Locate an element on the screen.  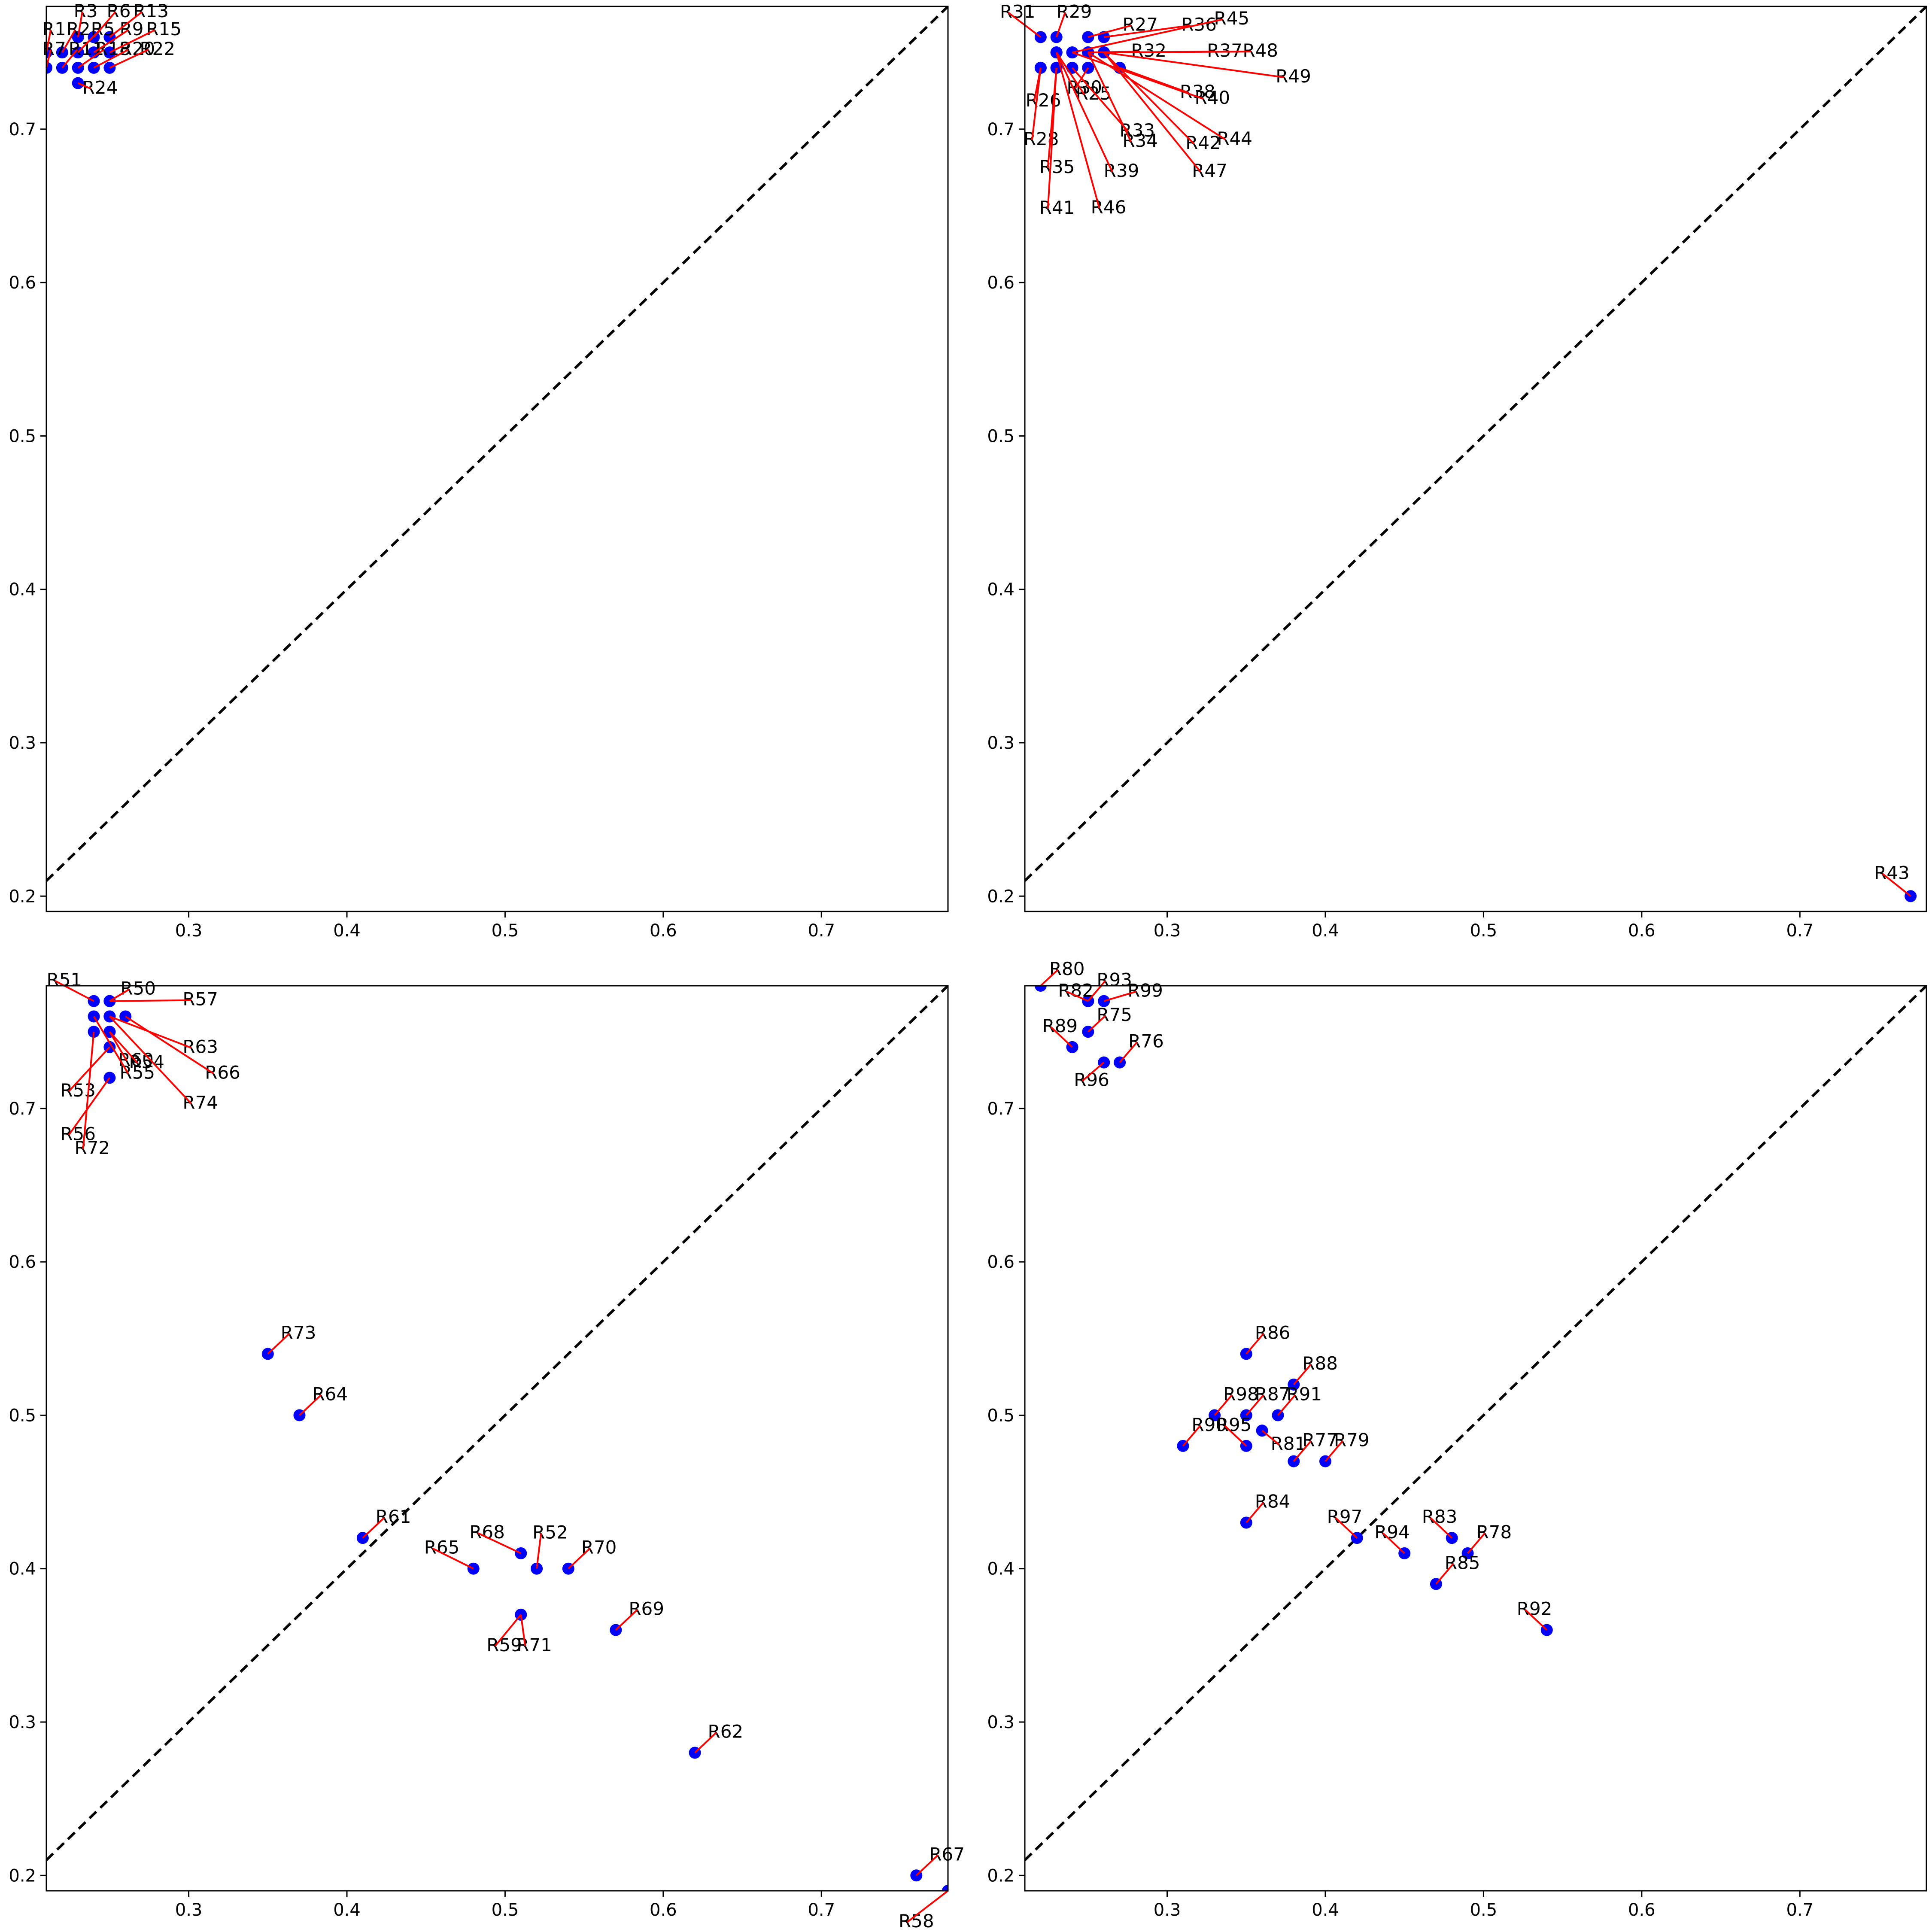
point-label: R78 is located at coordinates (1494, 1532).